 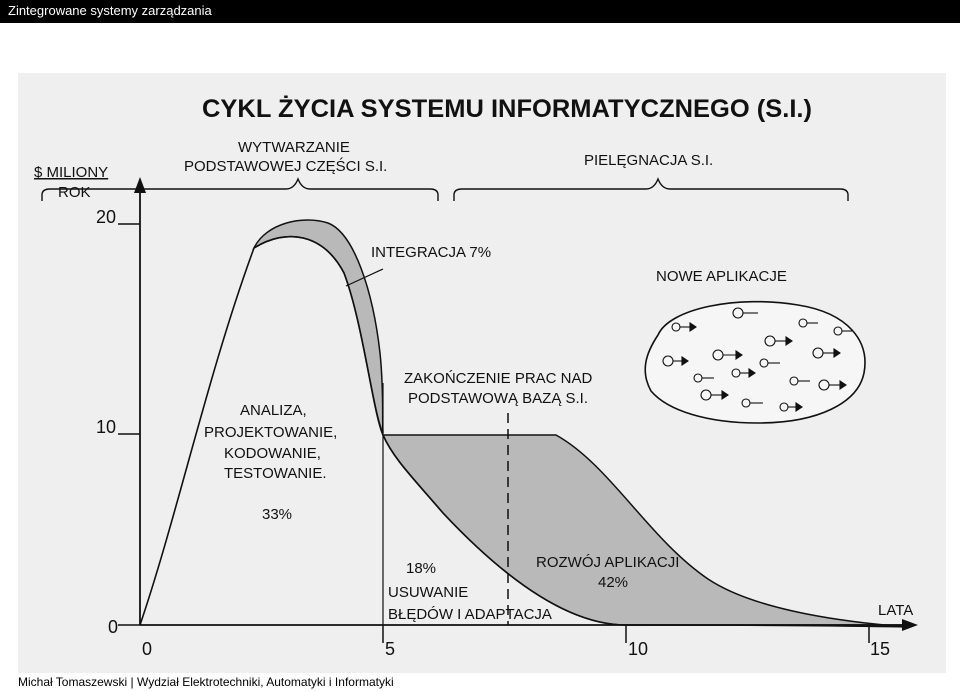 What do you see at coordinates (498, 398) in the screenshot?
I see `completion-line2: PODSTAWOWĄ BAZĄ S.I.` at bounding box center [498, 398].